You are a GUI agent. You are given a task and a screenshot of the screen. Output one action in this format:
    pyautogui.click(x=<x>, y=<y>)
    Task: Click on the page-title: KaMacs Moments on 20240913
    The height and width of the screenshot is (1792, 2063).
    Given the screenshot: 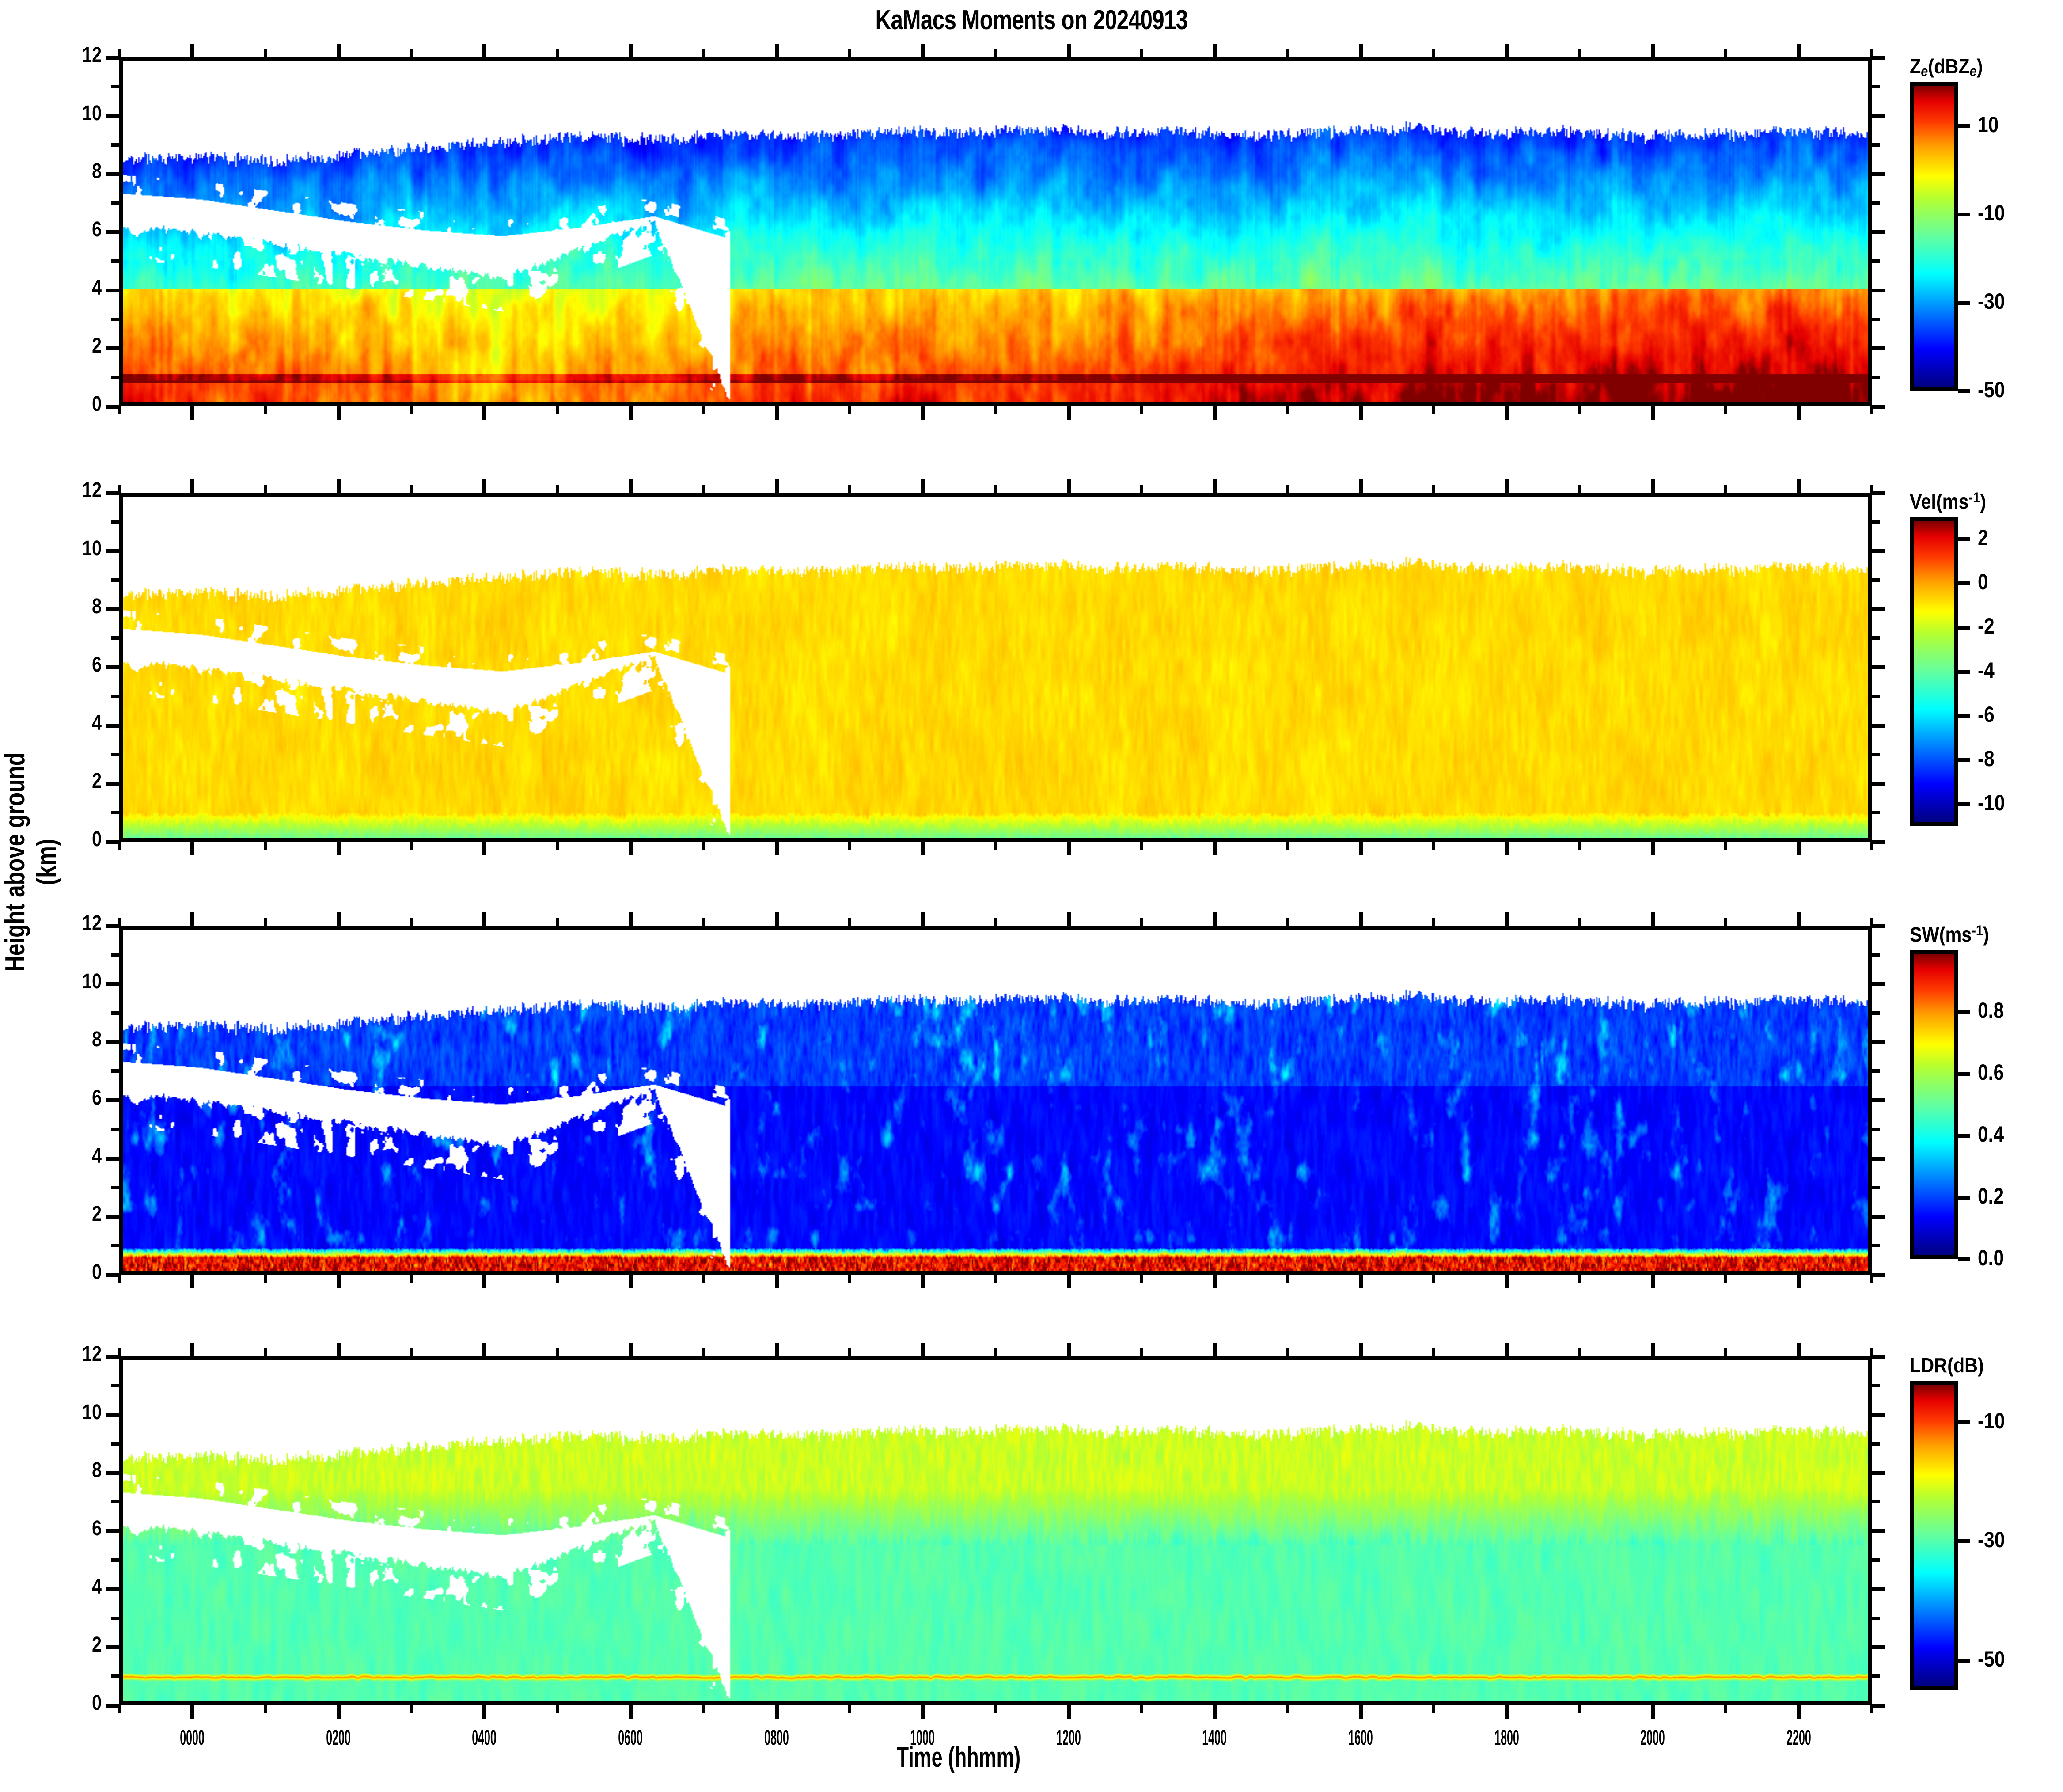 What is the action you would take?
    pyautogui.click(x=1031, y=20)
    